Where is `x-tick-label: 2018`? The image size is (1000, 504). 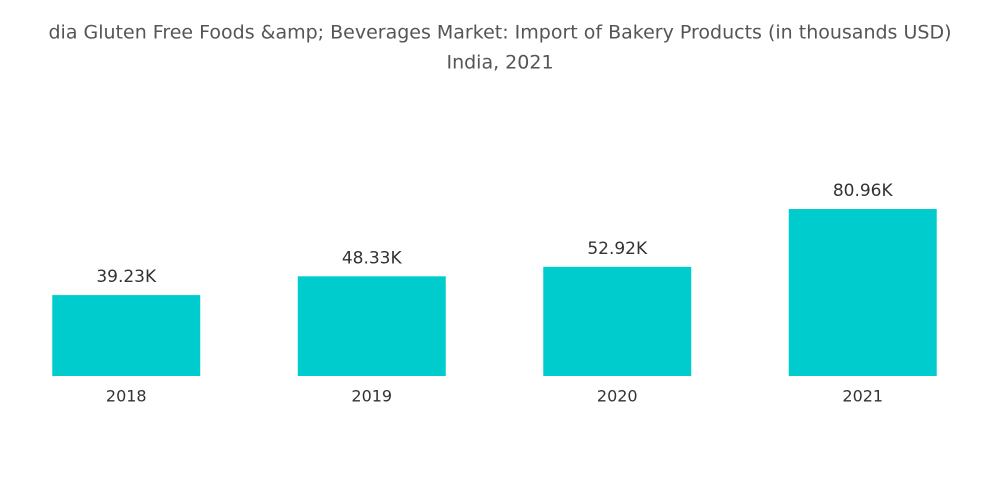 x-tick-label: 2018 is located at coordinates (126, 396).